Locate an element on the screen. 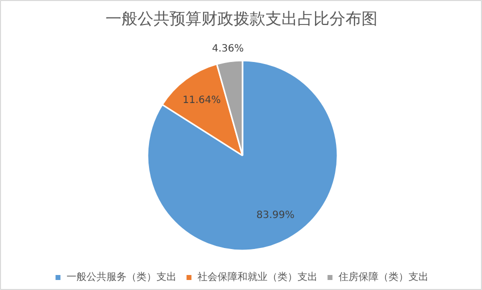  data-label: 11.64% is located at coordinates (201, 100).